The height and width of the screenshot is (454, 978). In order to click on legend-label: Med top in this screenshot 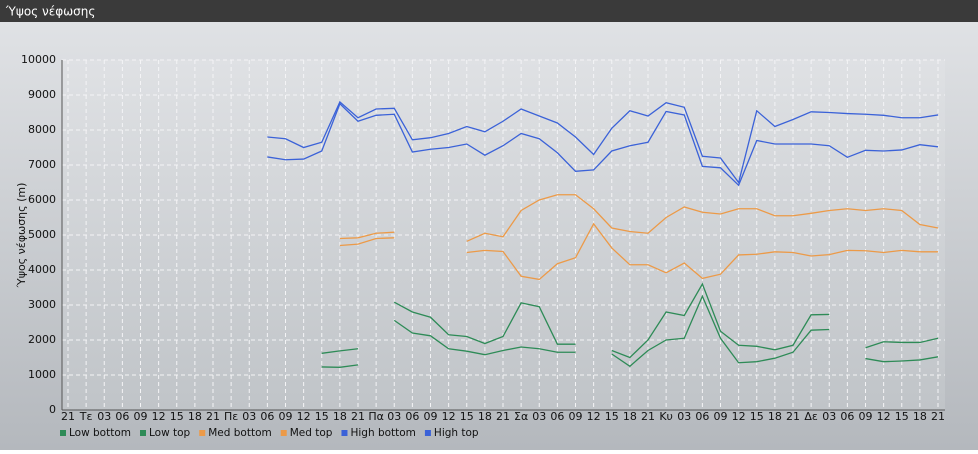, I will do `click(311, 433)`.